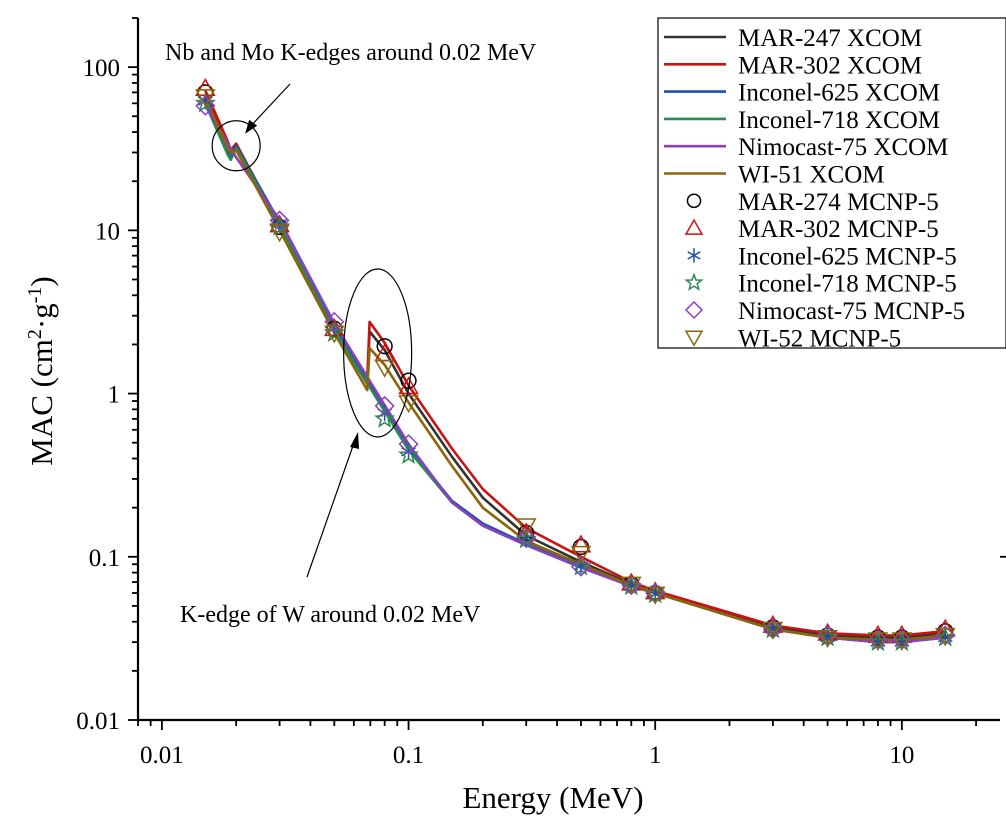 The image size is (1006, 827). I want to click on y-axis-title-sup2: -1, so click(35, 295).